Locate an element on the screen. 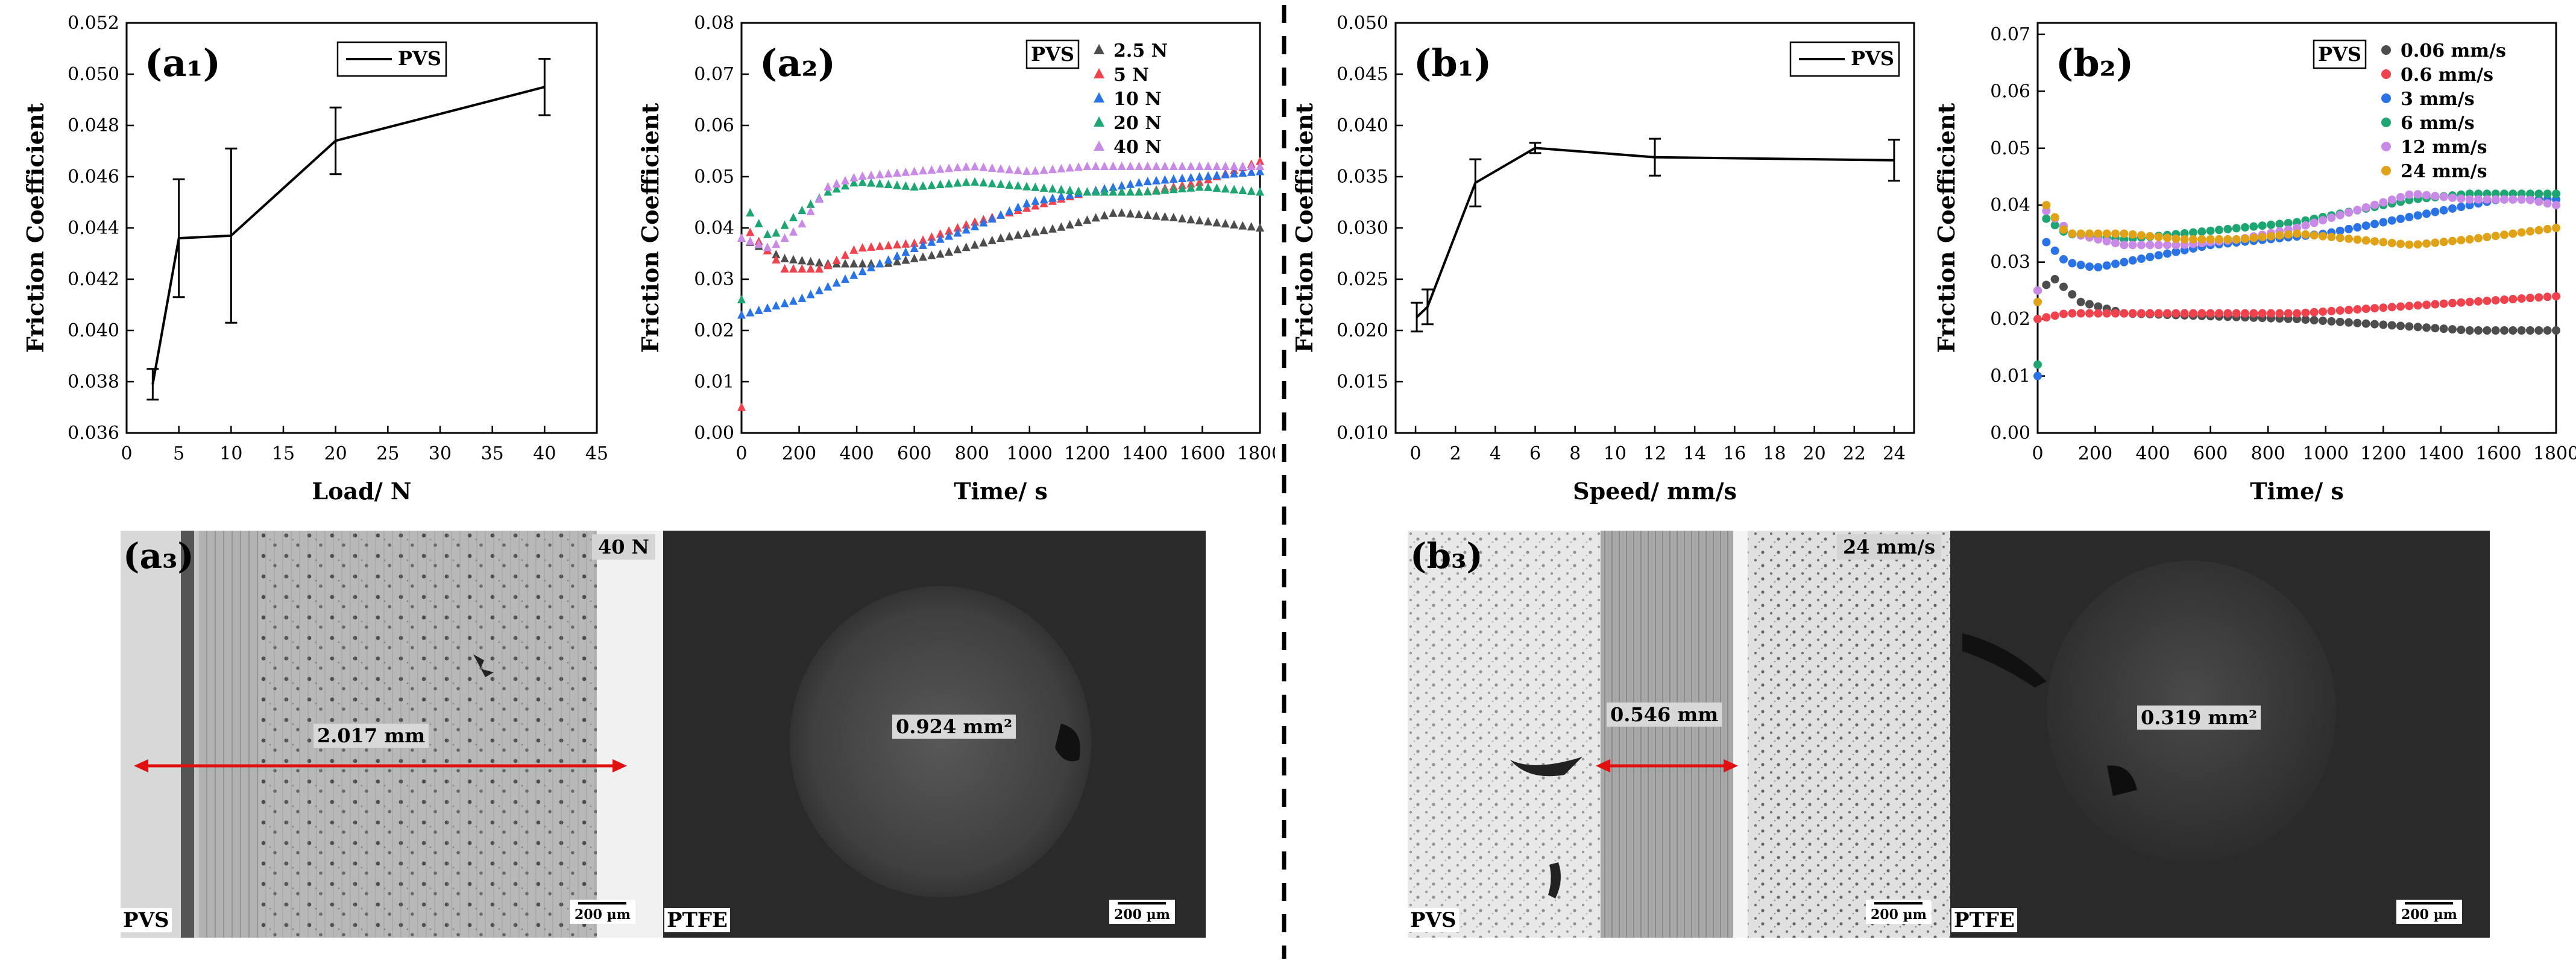  a2-legend-title: PVS is located at coordinates (1052, 54).